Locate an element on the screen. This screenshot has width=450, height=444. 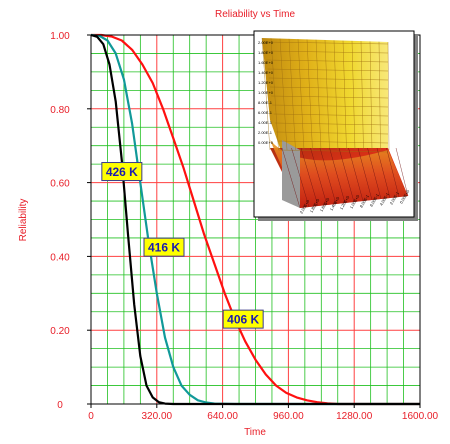
x-axis-label: Time is located at coordinates (255, 432).